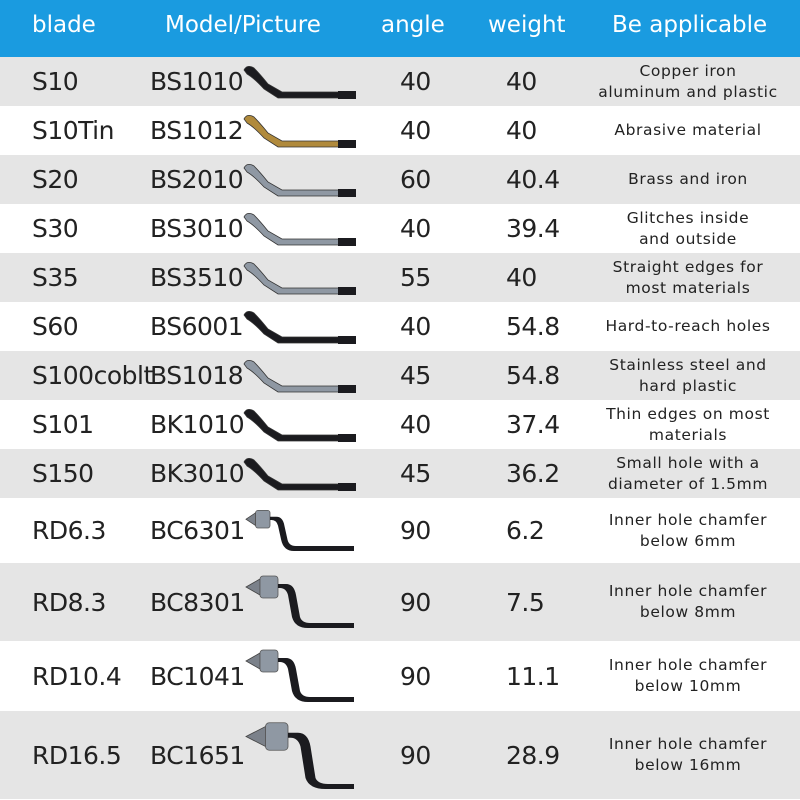  I want to click on applicable-cell: Straight edges for most materials, so click(688, 277).